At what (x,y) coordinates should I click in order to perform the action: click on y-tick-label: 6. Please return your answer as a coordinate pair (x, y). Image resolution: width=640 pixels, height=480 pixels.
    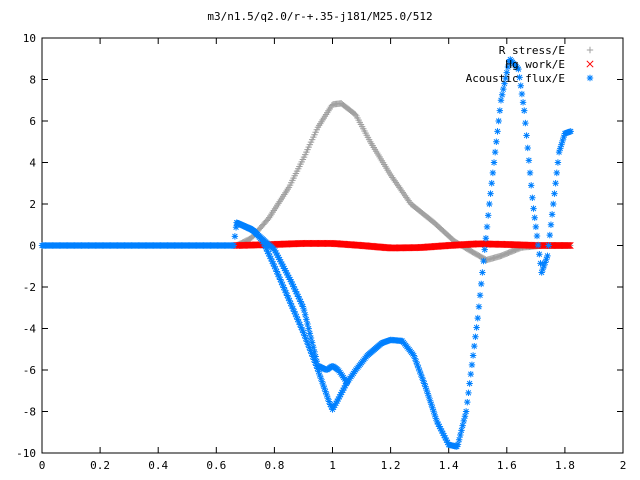
    Looking at the image, I should click on (32, 121).